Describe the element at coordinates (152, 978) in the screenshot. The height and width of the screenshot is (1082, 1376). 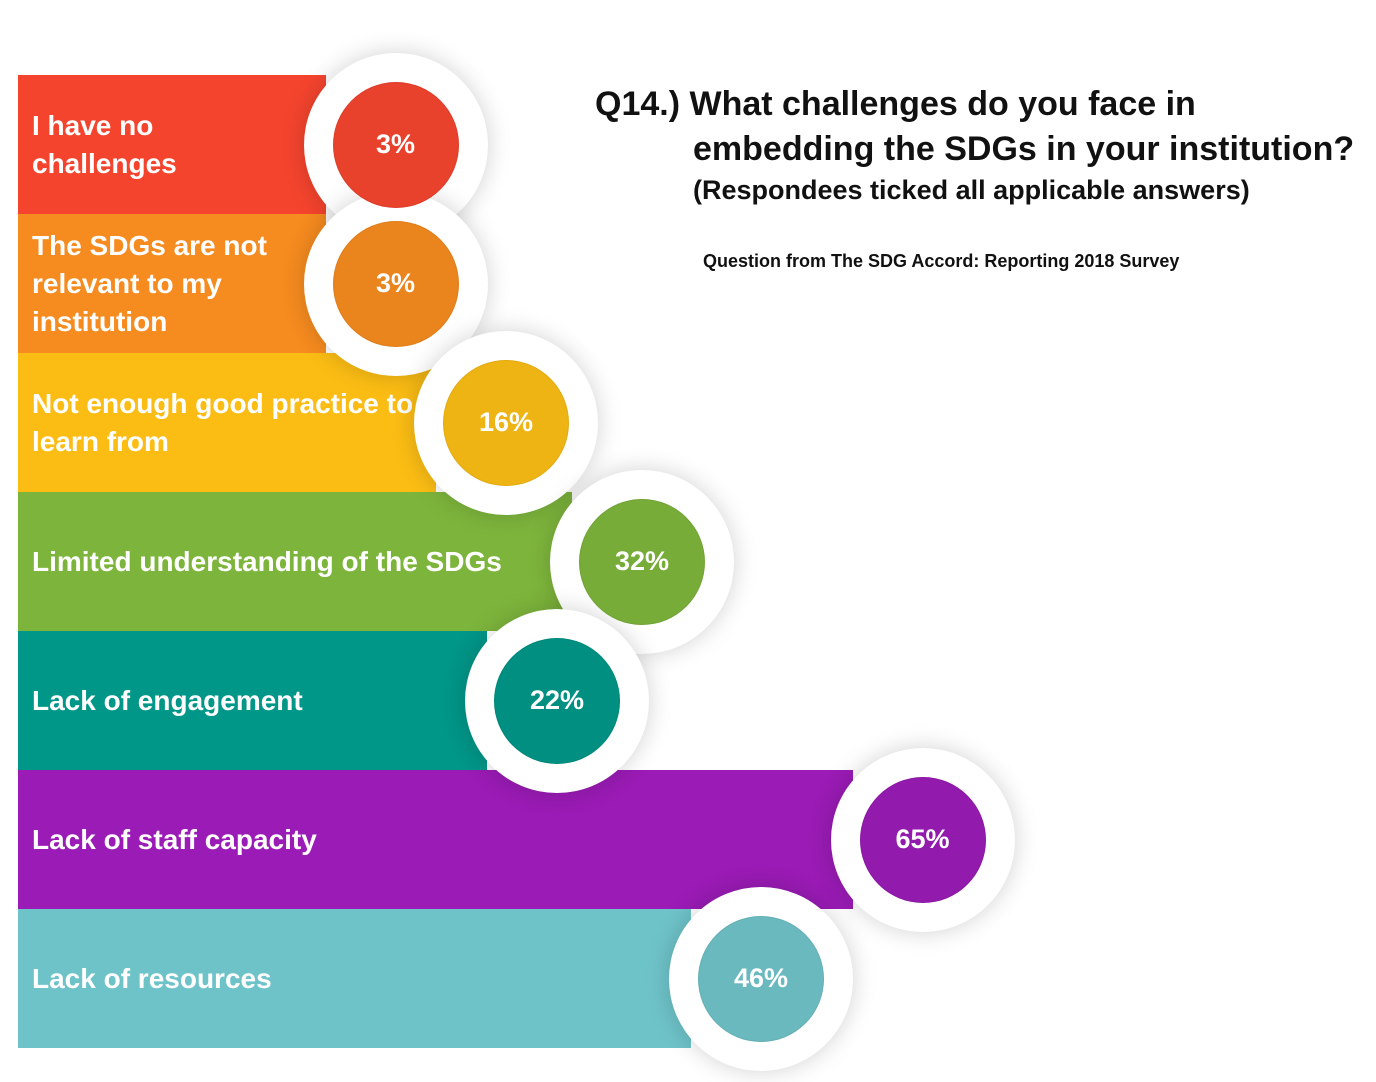
I see `category-label: Lack of resources` at that location.